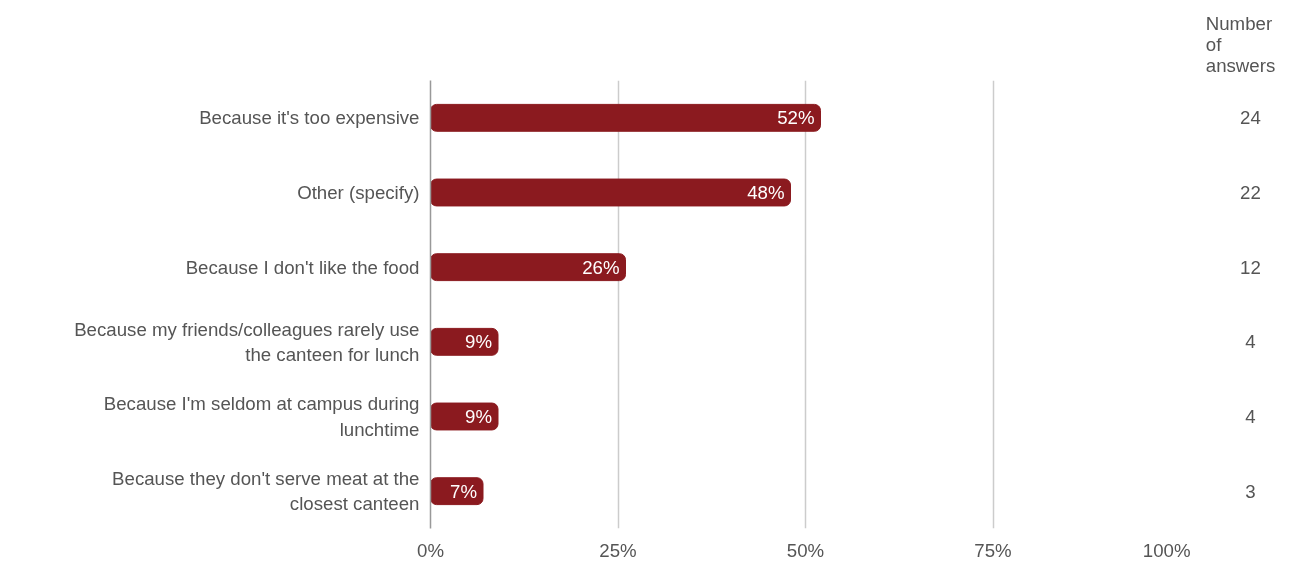 The image size is (1300, 568). I want to click on x-tick-label: 0%, so click(430, 550).